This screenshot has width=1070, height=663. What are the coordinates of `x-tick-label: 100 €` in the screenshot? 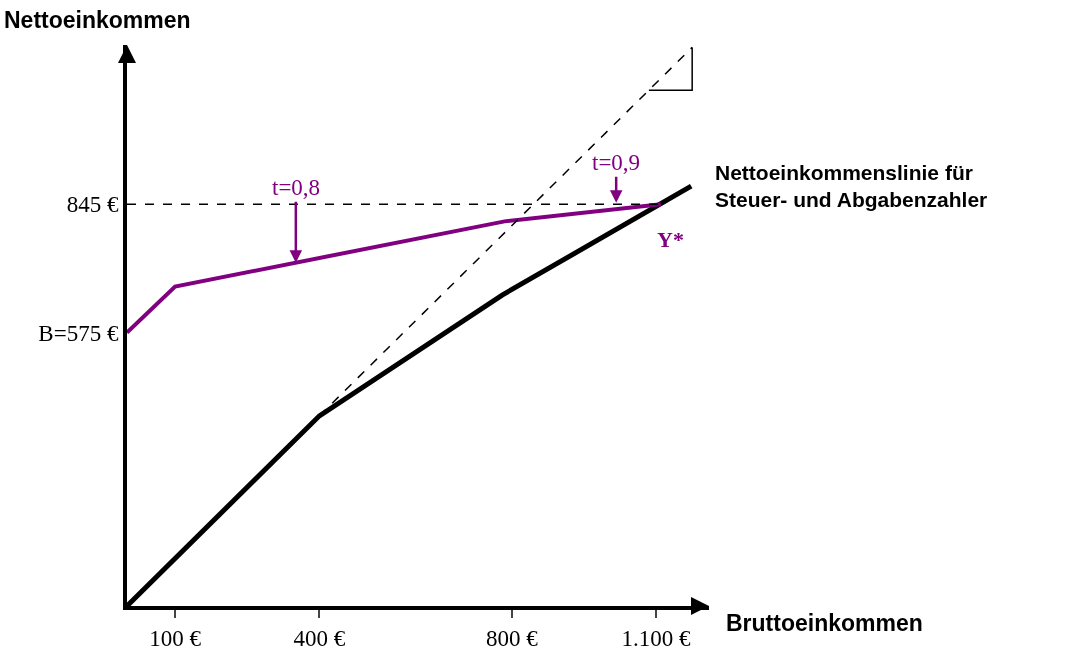 It's located at (175, 638).